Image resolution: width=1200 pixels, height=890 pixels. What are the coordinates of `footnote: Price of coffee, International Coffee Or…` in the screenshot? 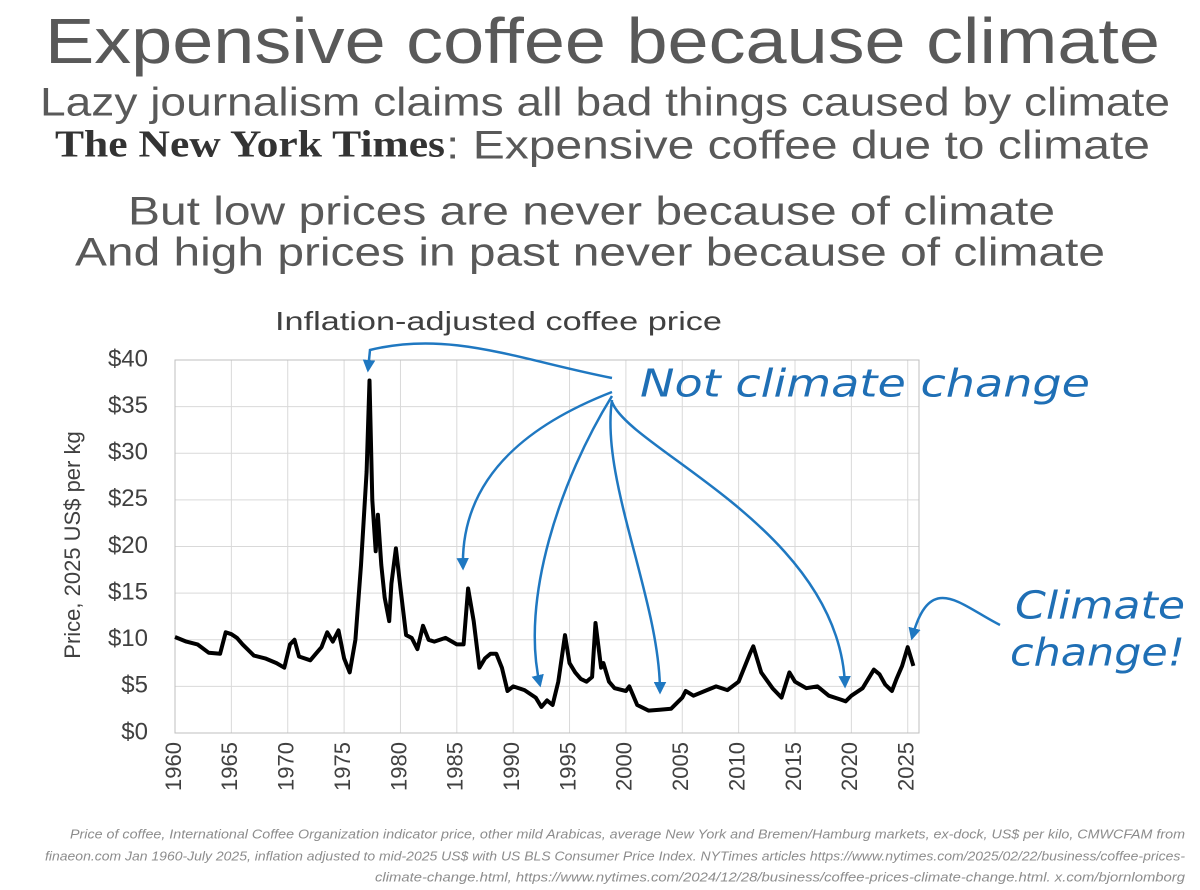 It's located at (627, 833).